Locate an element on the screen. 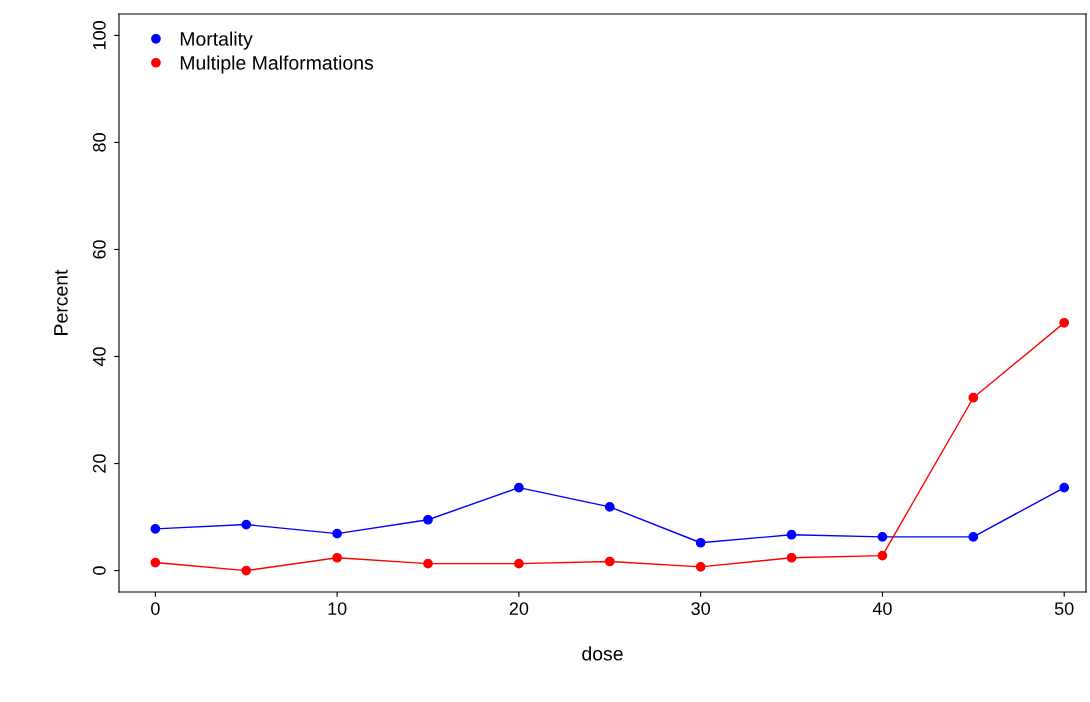 Image resolution: width=1090 pixels, height=702 pixels. y-tick-label: 80 is located at coordinates (99, 142).